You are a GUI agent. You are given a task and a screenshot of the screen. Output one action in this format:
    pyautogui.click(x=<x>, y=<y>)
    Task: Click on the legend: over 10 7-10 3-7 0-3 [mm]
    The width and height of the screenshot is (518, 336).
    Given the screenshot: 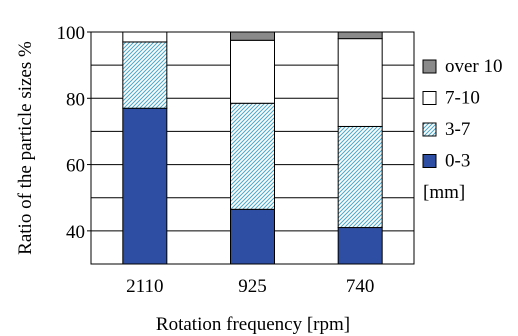 What is the action you would take?
    pyautogui.click(x=462, y=129)
    